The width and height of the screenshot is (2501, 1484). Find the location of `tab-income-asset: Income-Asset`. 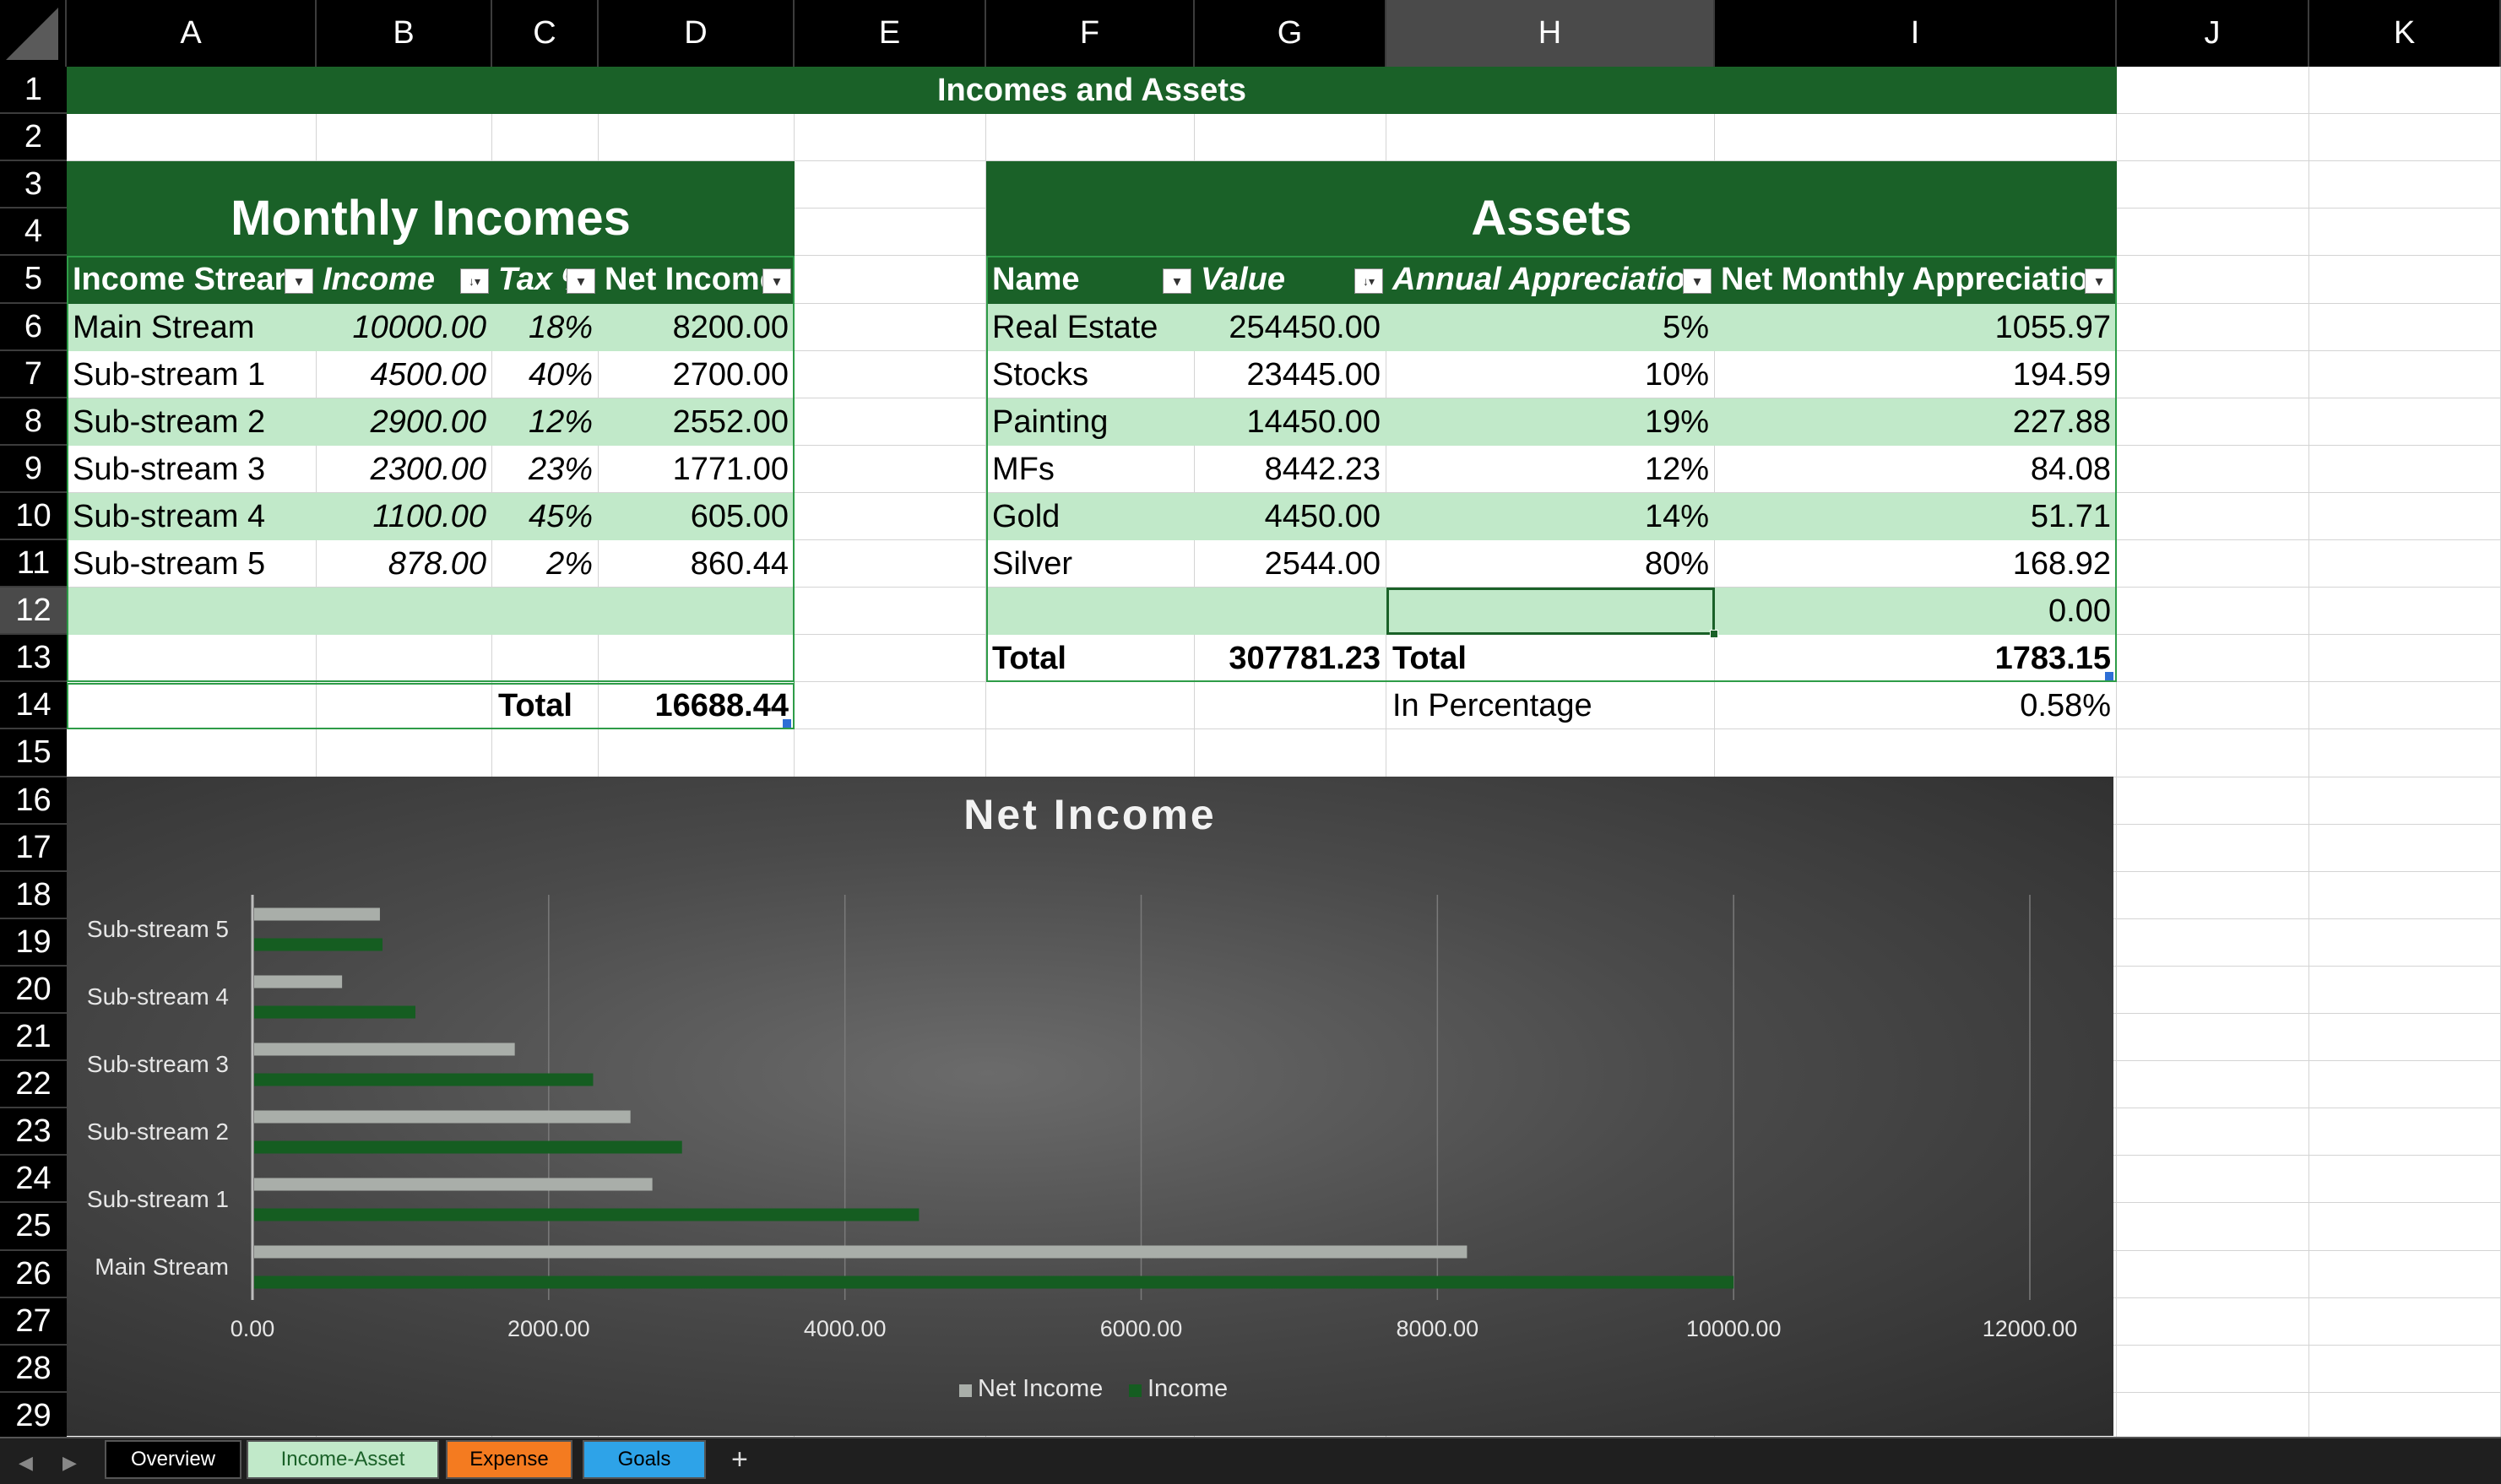

tab-income-asset: Income-Asset is located at coordinates (343, 1459).